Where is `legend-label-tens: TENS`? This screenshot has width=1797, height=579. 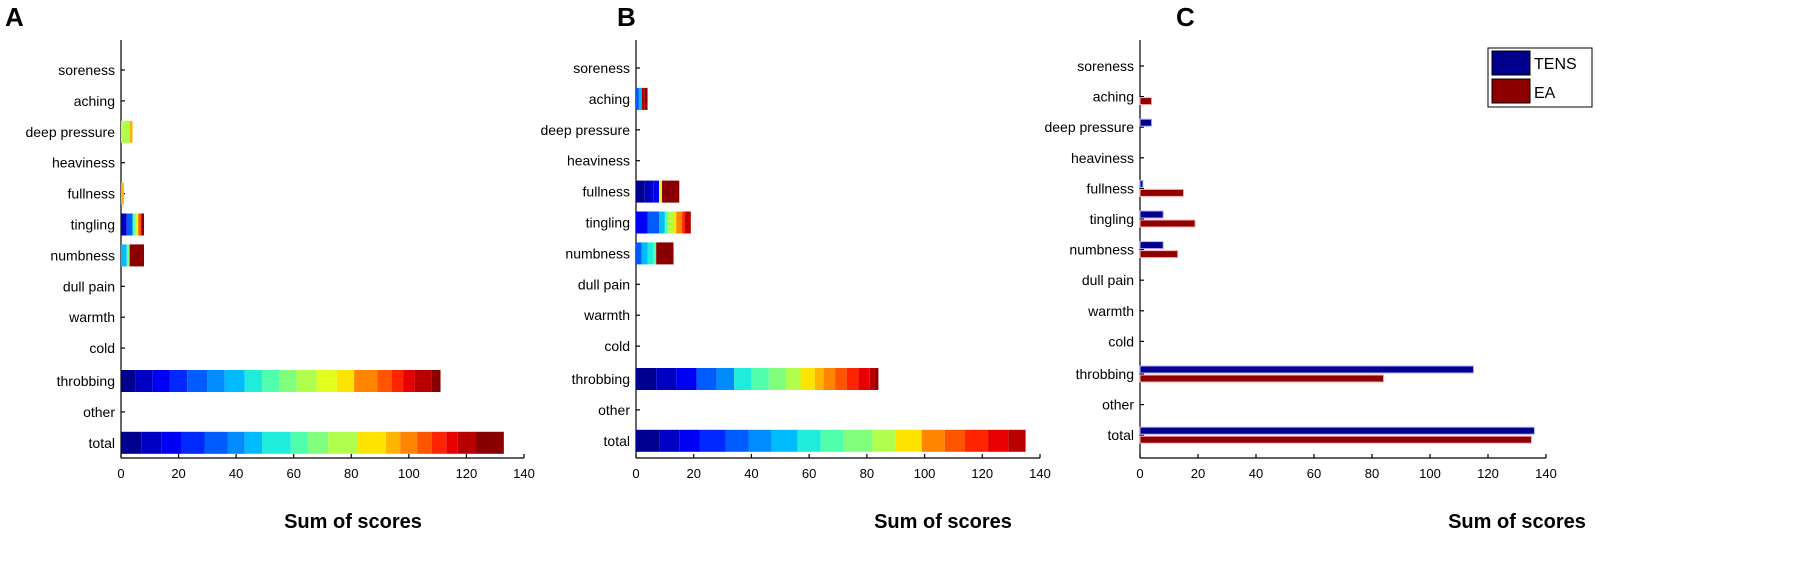 legend-label-tens: TENS is located at coordinates (1555, 64).